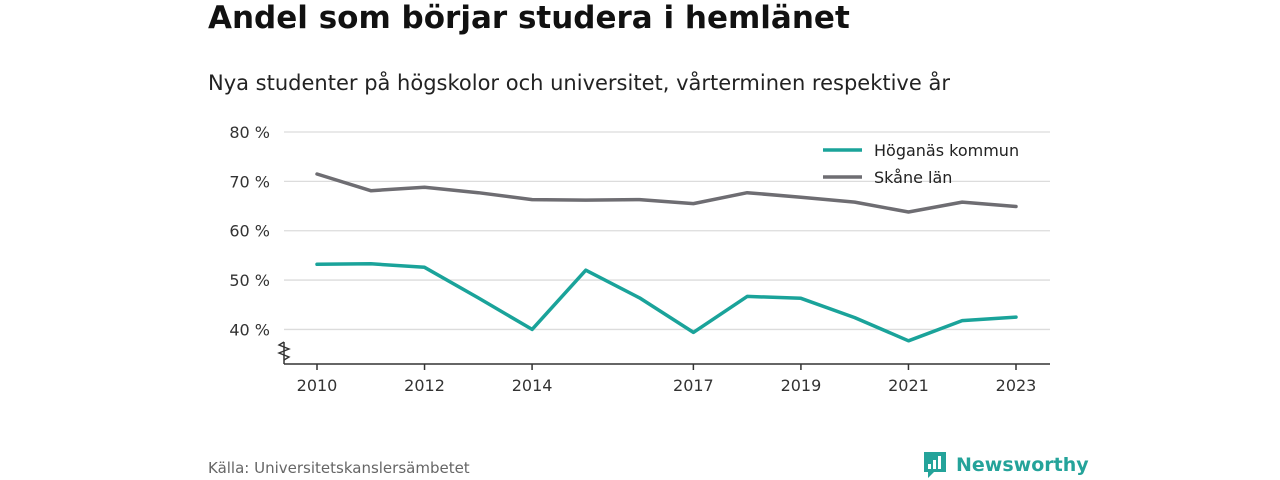 This screenshot has height=480, width=1280. I want to click on x-tick-label: 2010, so click(317, 385).